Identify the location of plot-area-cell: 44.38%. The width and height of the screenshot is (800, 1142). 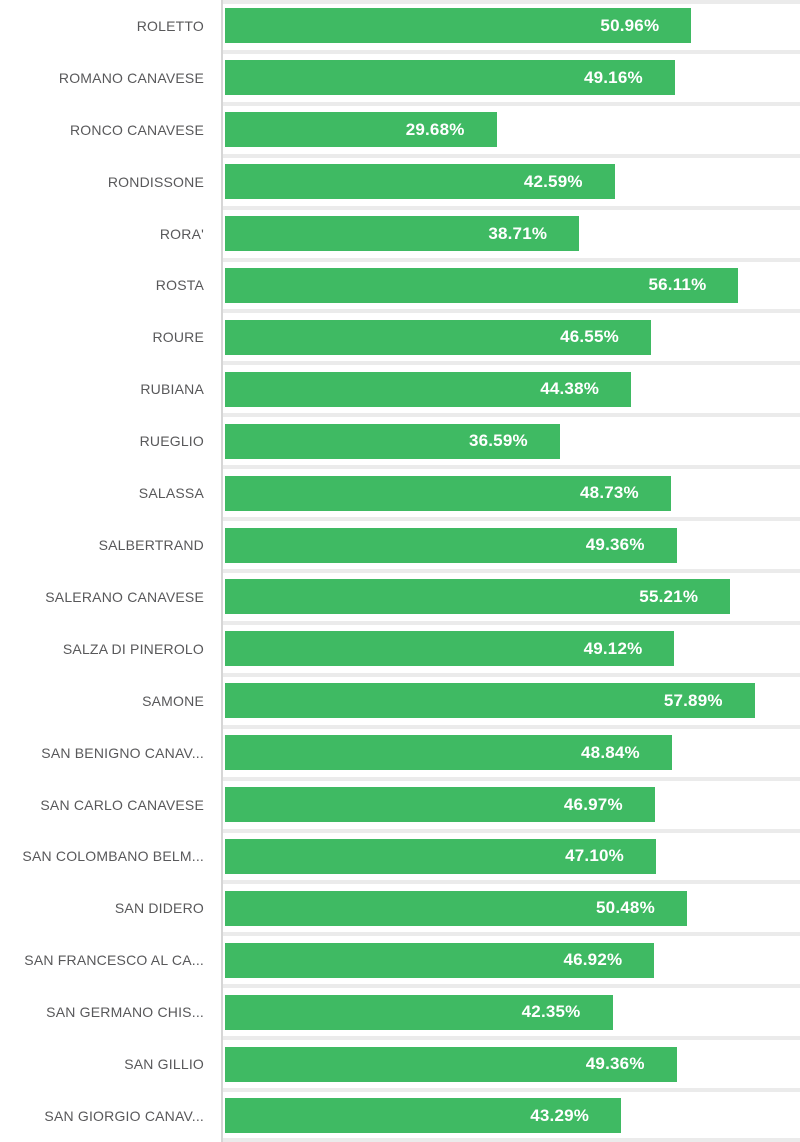
(510, 388).